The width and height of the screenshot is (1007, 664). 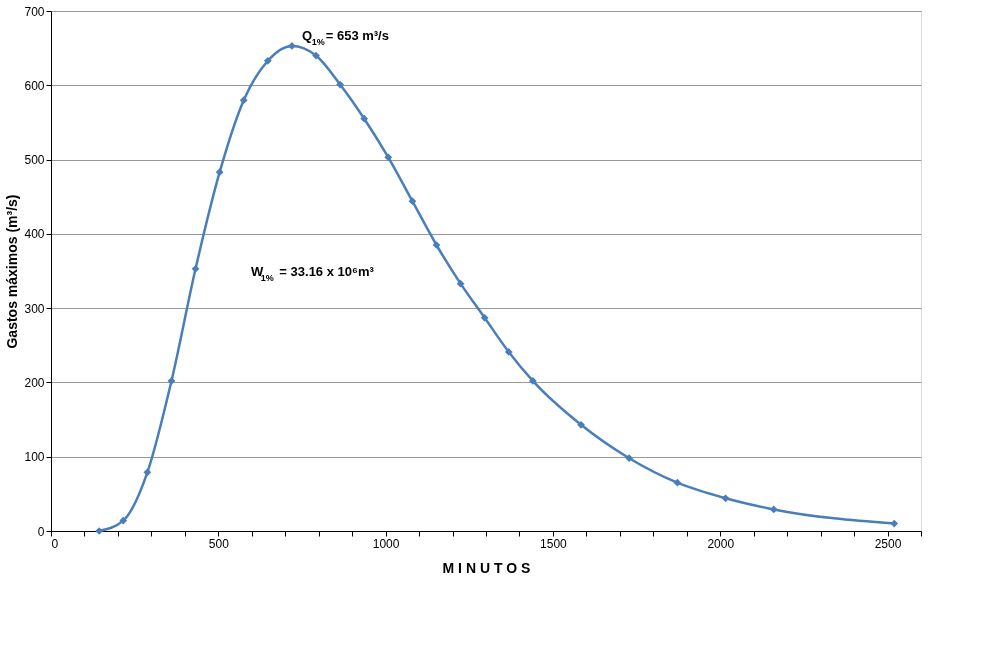 What do you see at coordinates (55, 543) in the screenshot?
I see `x-tick-label: 0` at bounding box center [55, 543].